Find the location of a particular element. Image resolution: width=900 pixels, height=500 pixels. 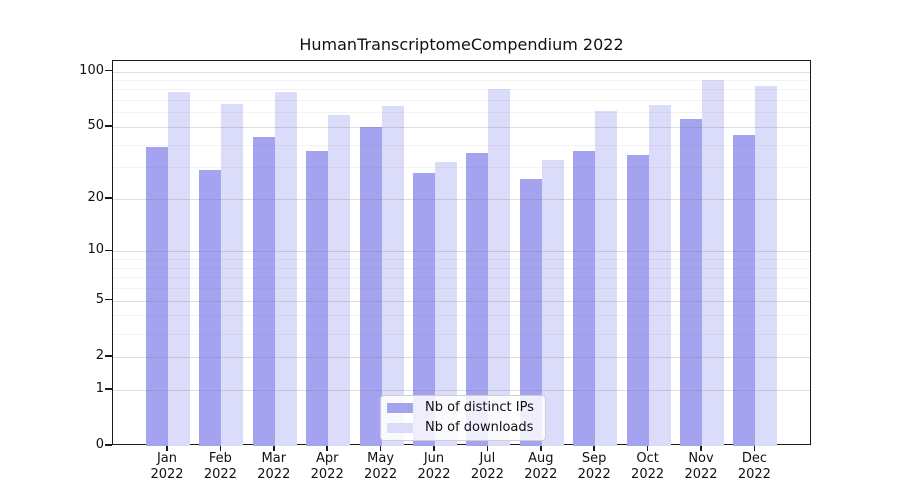

bar-nb-of-downloads-feb-2022 is located at coordinates (232, 274).